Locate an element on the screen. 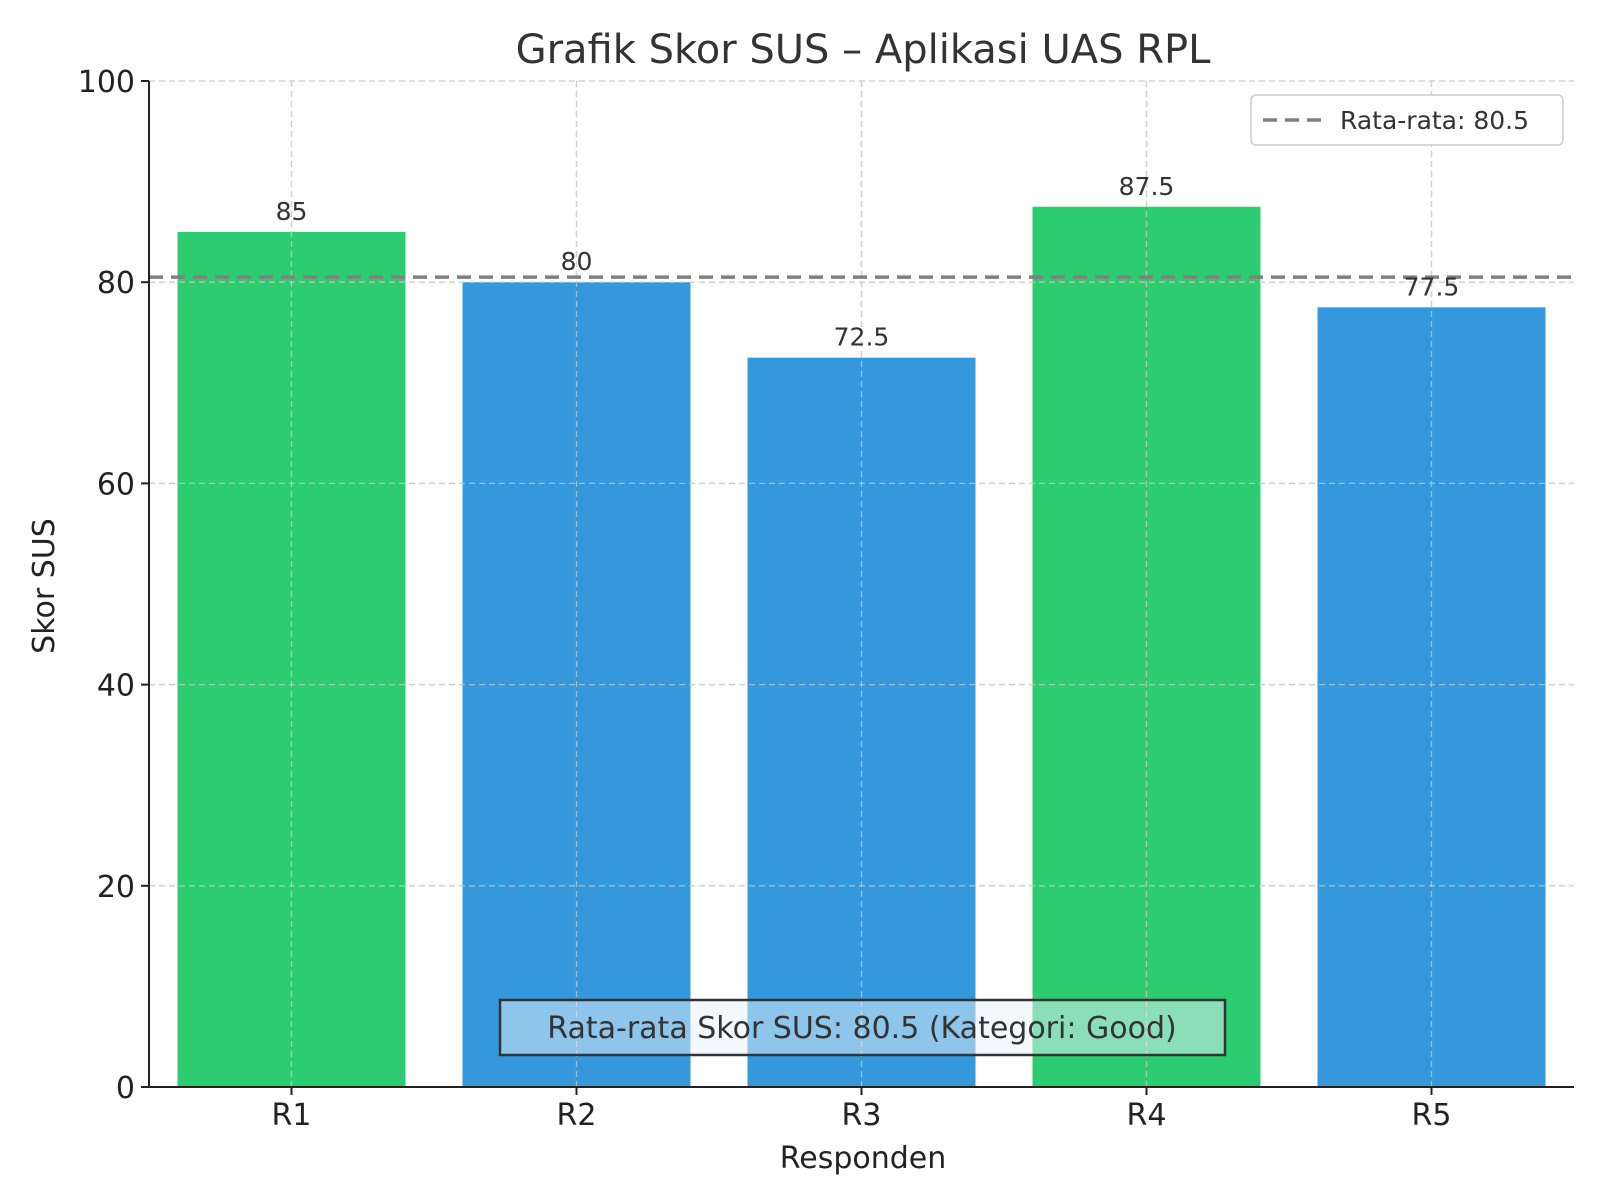 This screenshot has width=1600, height=1200. chart-title: Grafik Skor SUS – Aplikasi UAS RPL is located at coordinates (864, 50).